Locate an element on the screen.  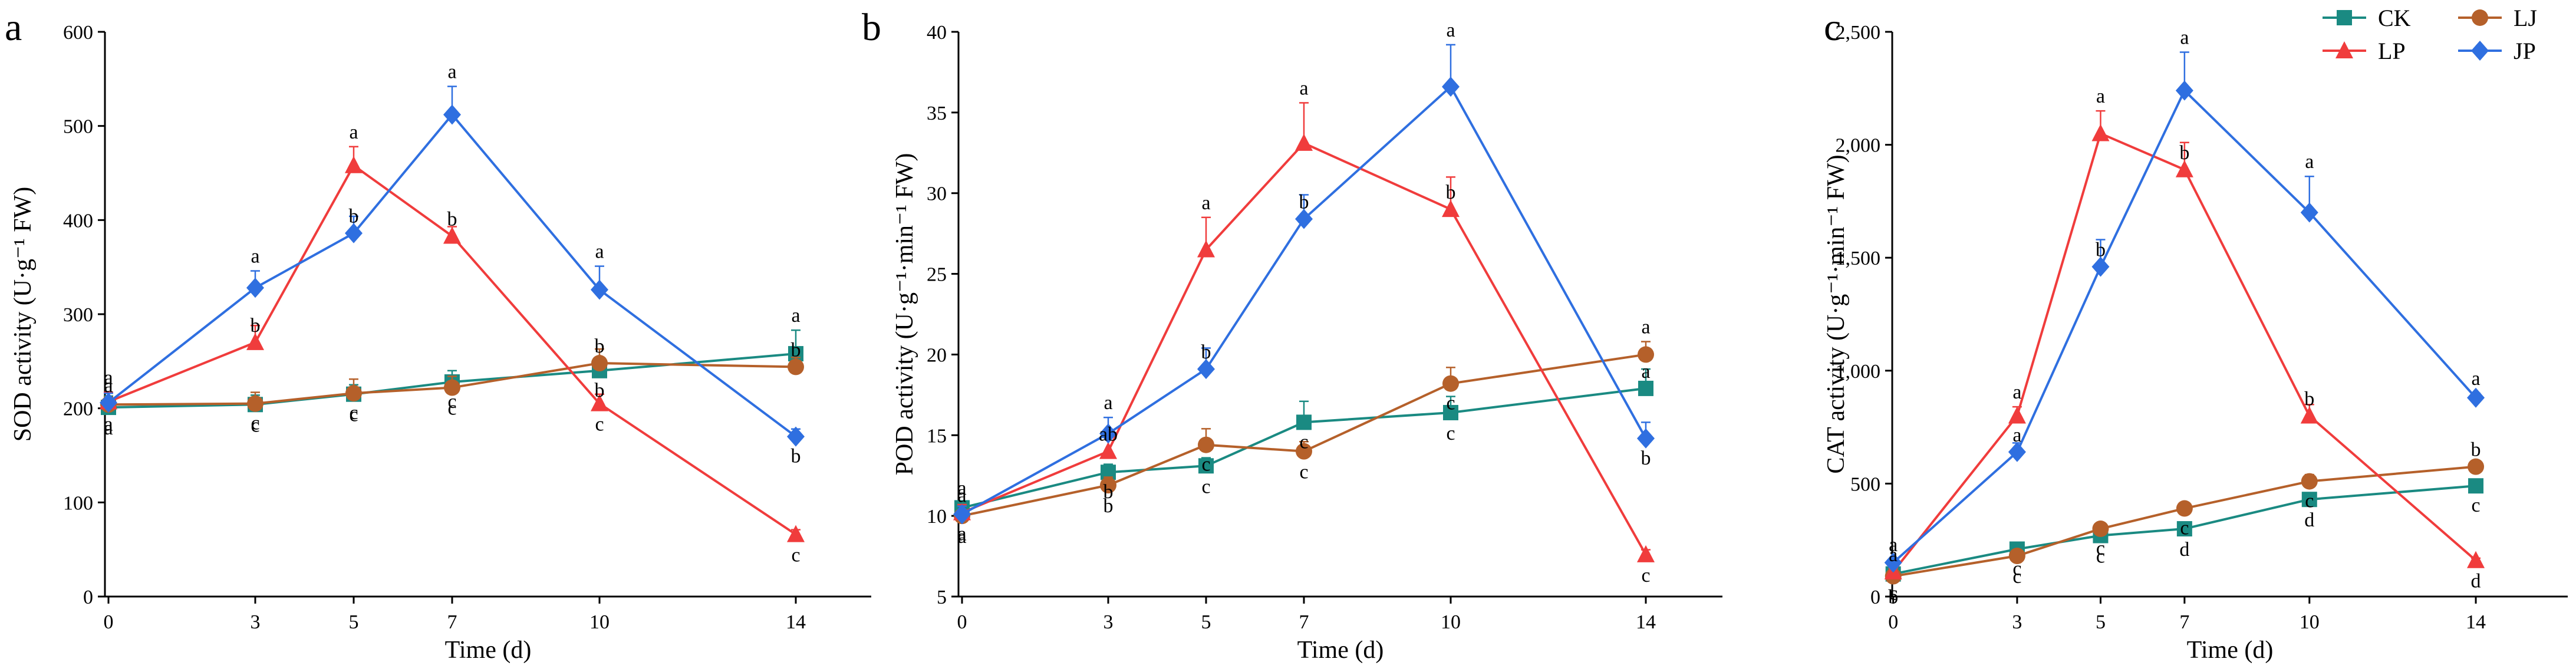
y-tick-label: 10 is located at coordinates (937, 517).